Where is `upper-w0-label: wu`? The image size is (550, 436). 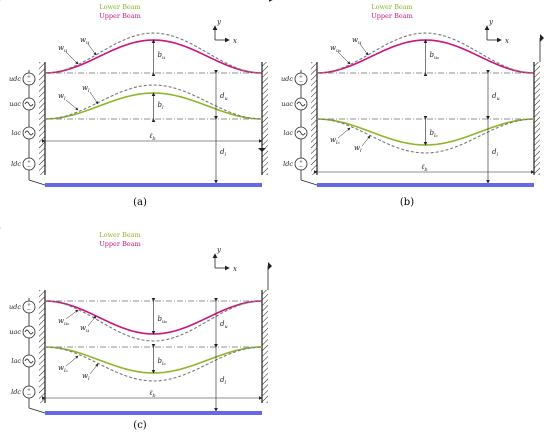 upper-w0-label: wu is located at coordinates (62, 49).